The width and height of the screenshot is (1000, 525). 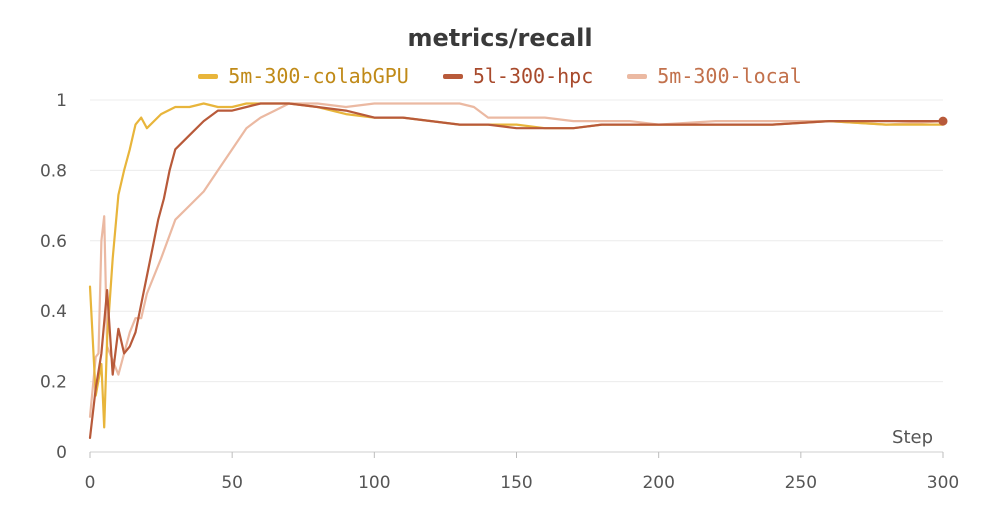 I want to click on series-end-marker, so click(x=943, y=121).